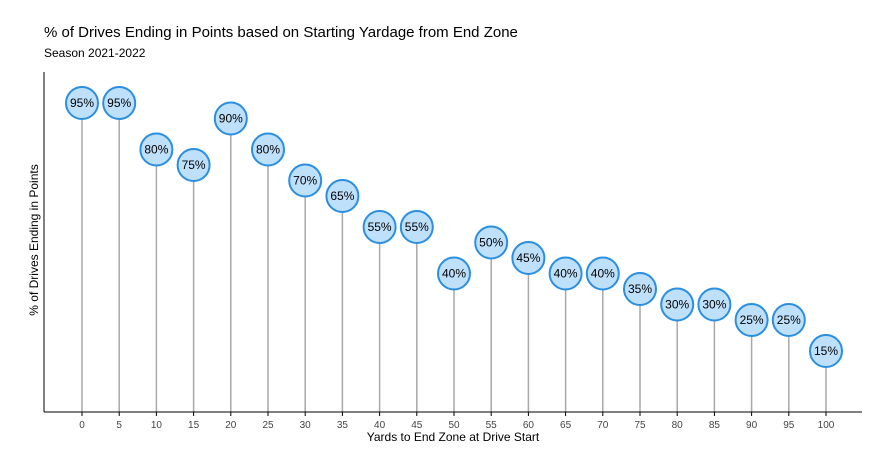 The height and width of the screenshot is (465, 878). I want to click on data-label-20: 90%, so click(231, 119).